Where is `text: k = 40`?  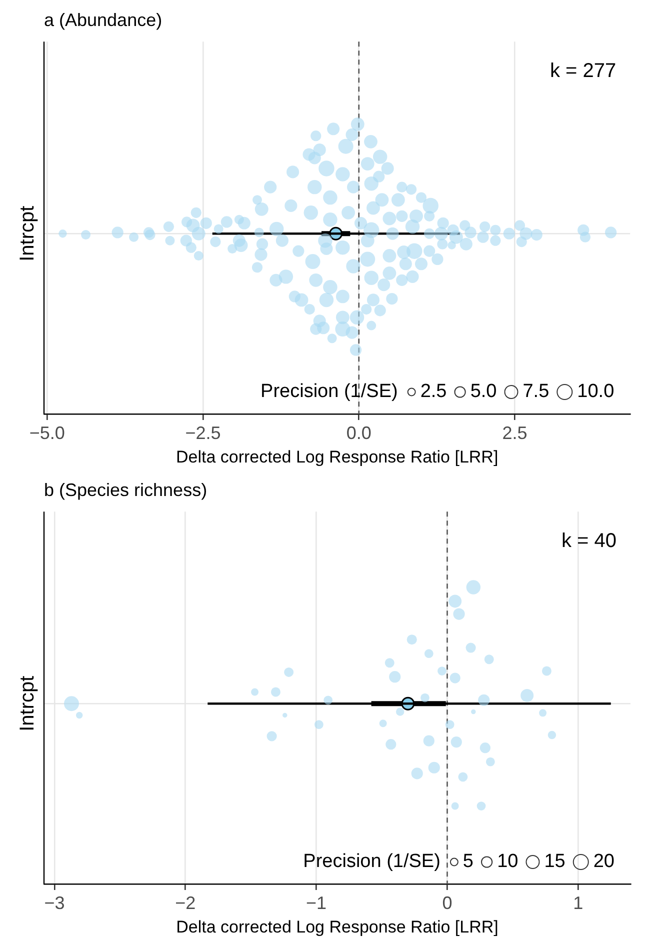
text: k = 40 is located at coordinates (588, 541).